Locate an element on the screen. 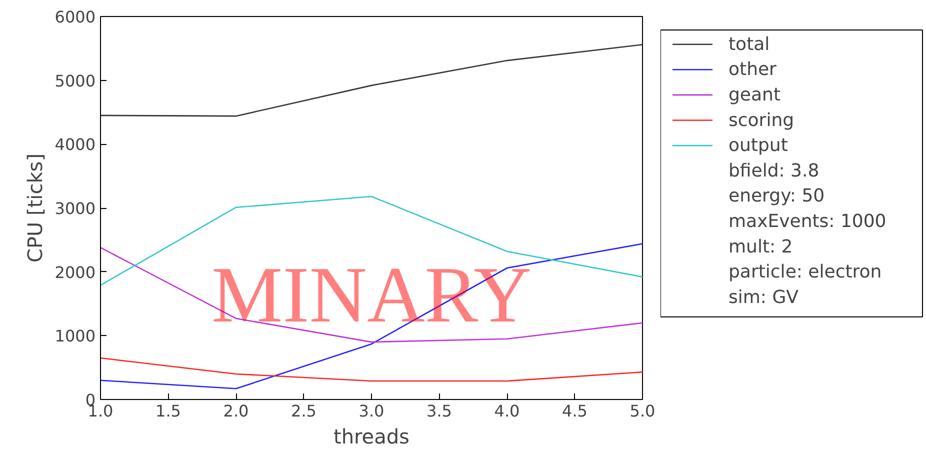 The image size is (926, 454). y-tick-label: 2000 is located at coordinates (75, 272).